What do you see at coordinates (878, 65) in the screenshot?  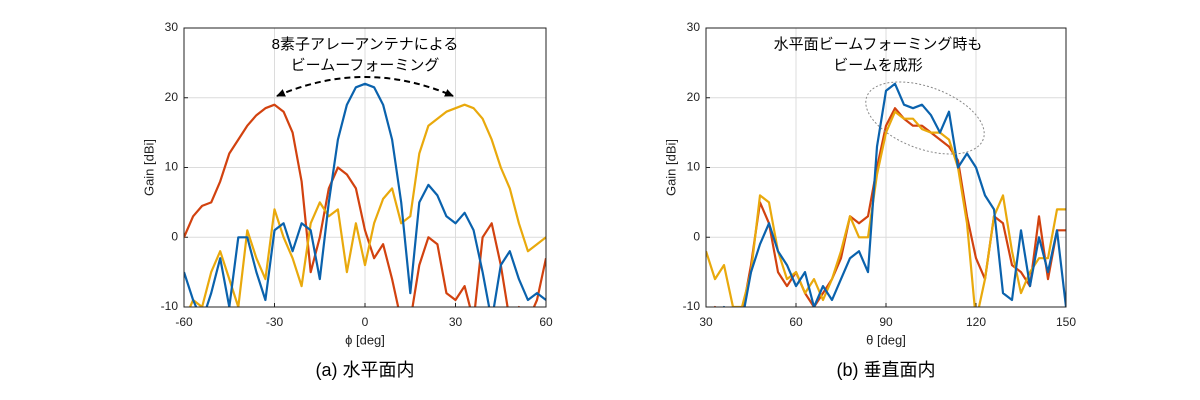 I see `annotation: ビームを成形` at bounding box center [878, 65].